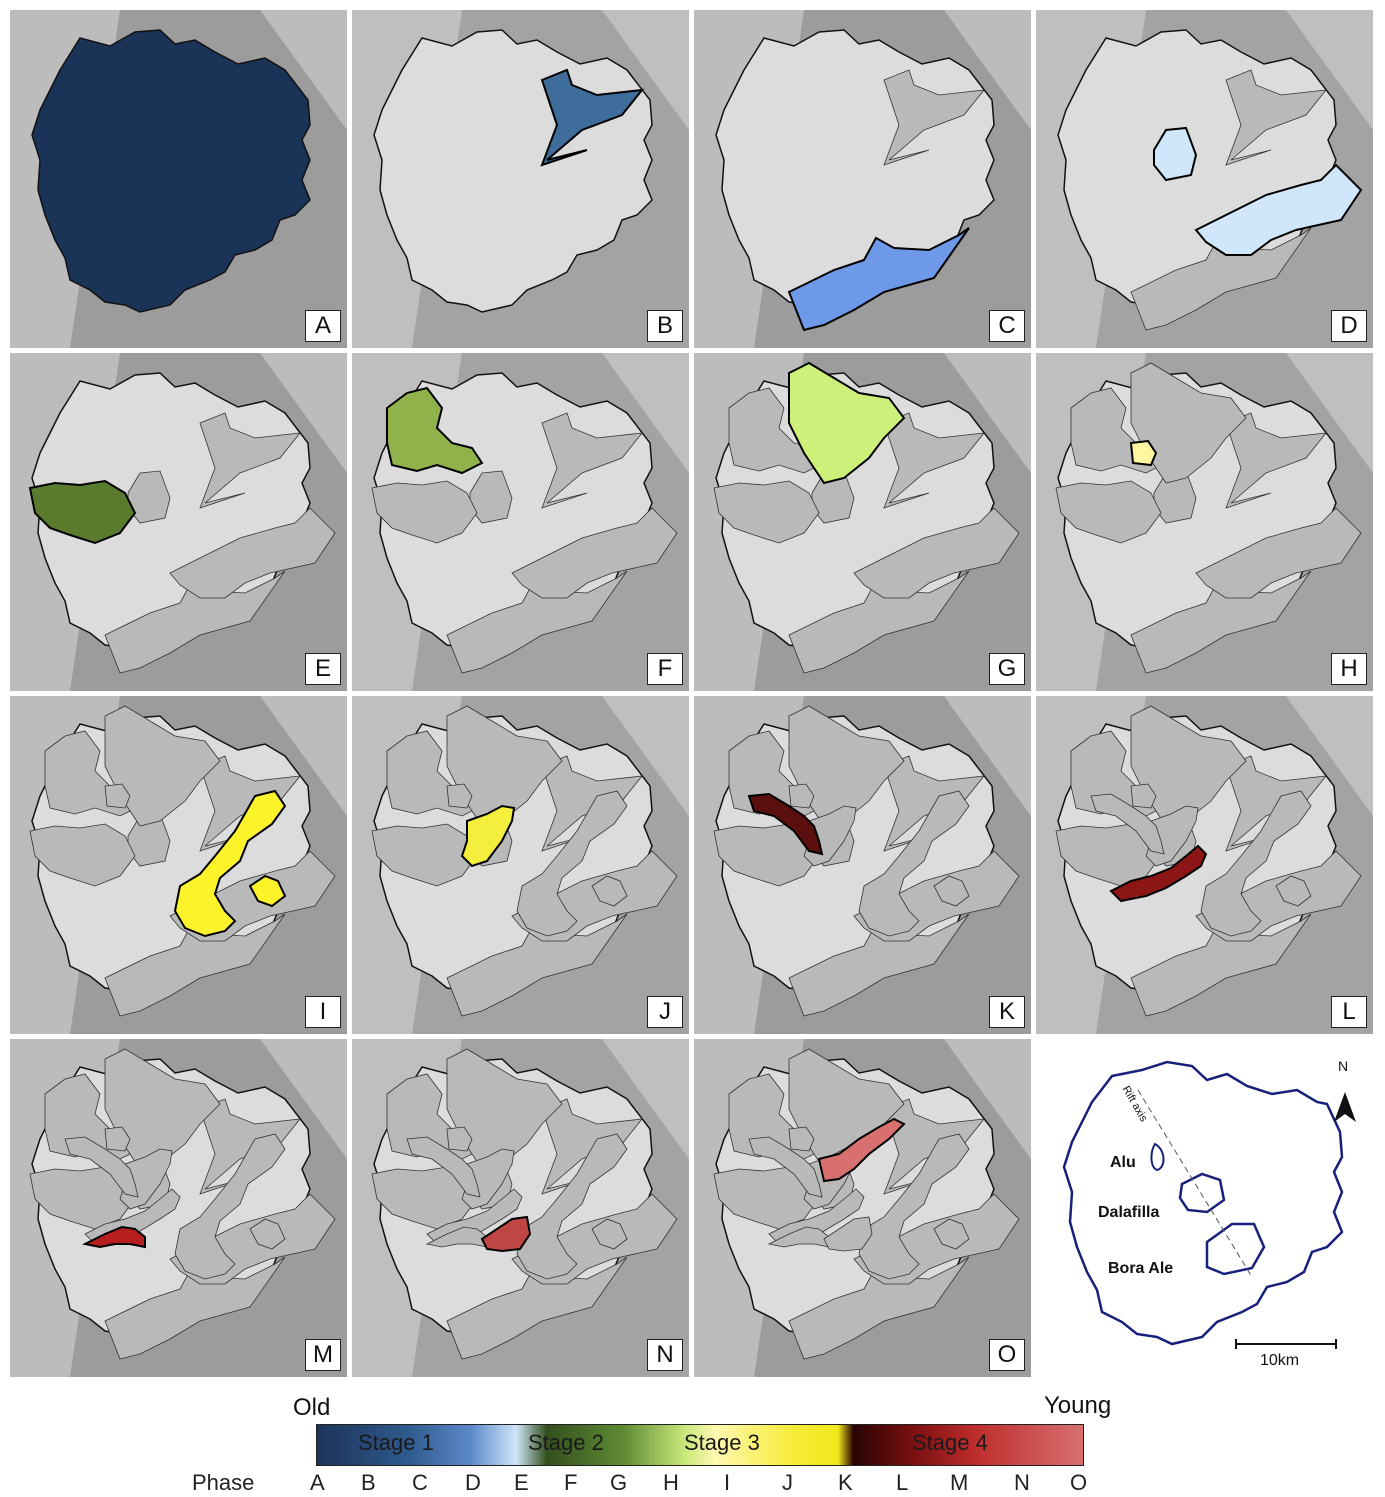 This screenshot has height=1497, width=1385. I want to click on phase-flow-e, so click(82, 512).